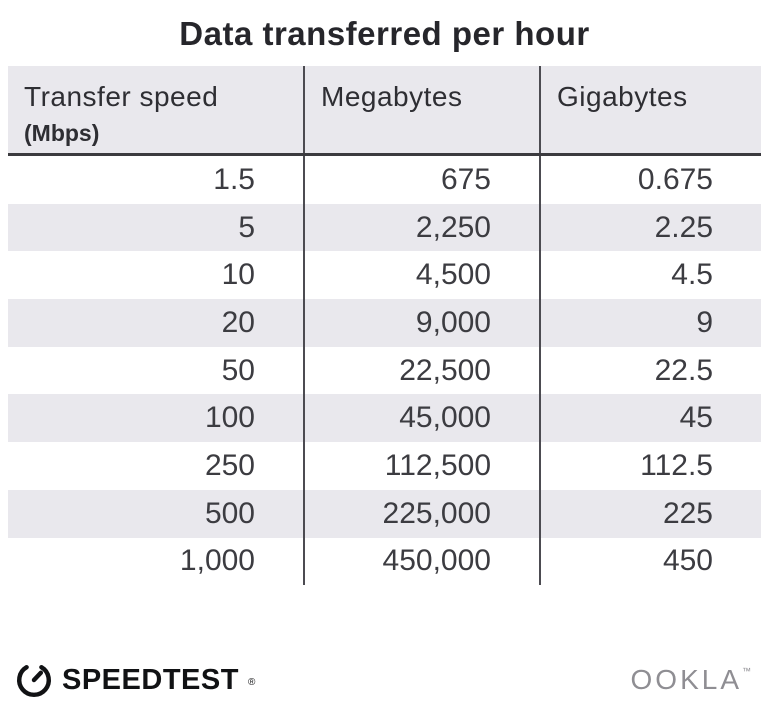 This screenshot has width=769, height=713. I want to click on cell-megabytes: 450,000, so click(421, 561).